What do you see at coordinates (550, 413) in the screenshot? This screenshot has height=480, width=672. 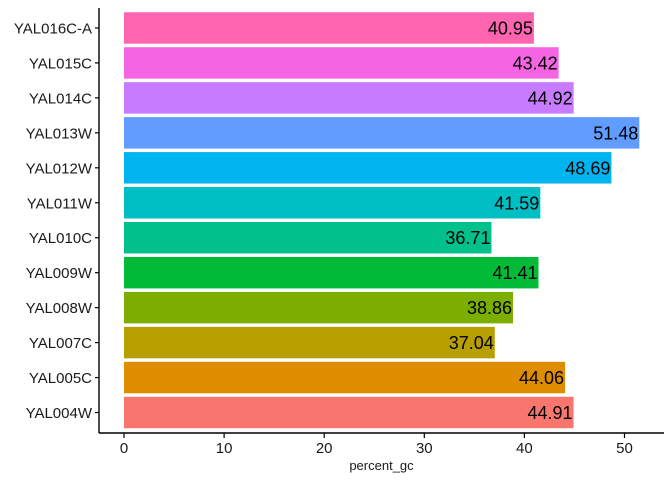 I see `data-label-YAL004W: 44.91` at bounding box center [550, 413].